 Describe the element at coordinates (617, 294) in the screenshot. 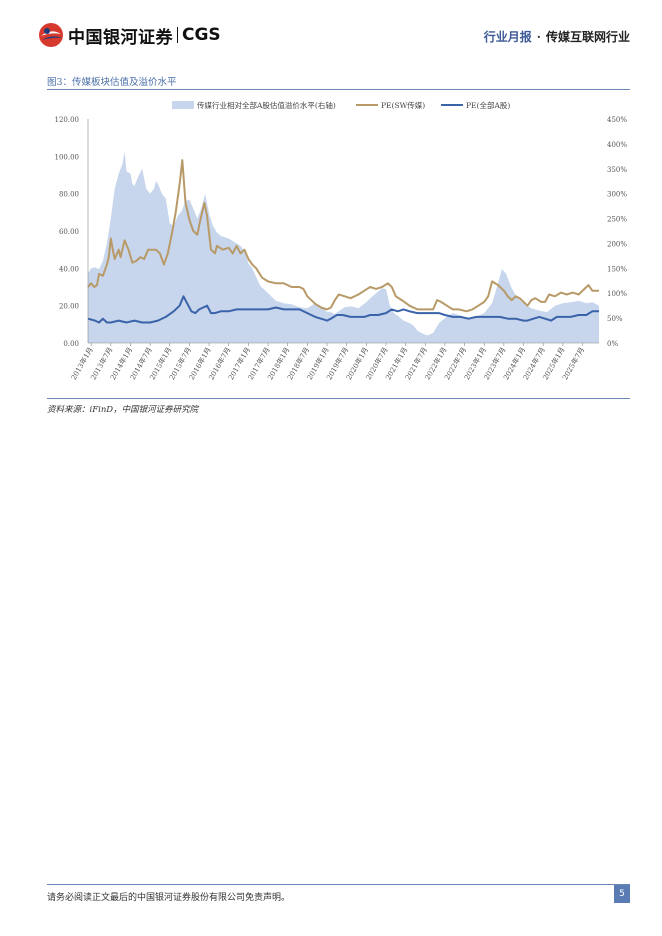

I see `y-right-tick-label: 100%` at that location.